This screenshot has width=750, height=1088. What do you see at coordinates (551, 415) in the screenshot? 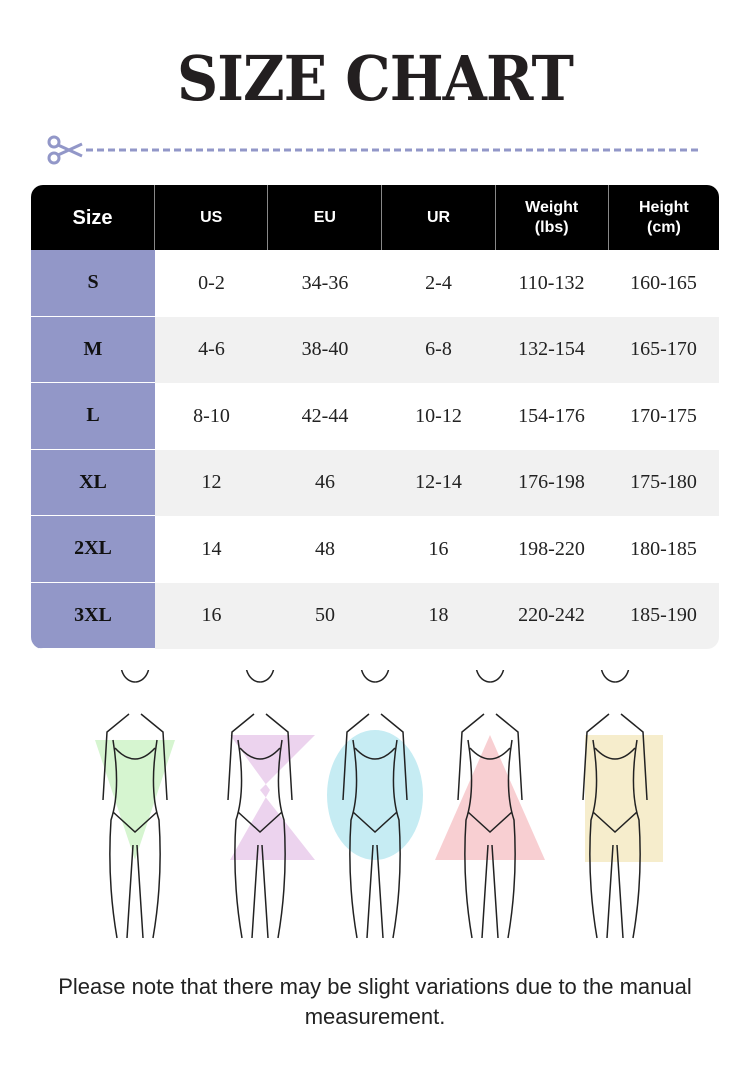
I see `table-cell: 154-176` at bounding box center [551, 415].